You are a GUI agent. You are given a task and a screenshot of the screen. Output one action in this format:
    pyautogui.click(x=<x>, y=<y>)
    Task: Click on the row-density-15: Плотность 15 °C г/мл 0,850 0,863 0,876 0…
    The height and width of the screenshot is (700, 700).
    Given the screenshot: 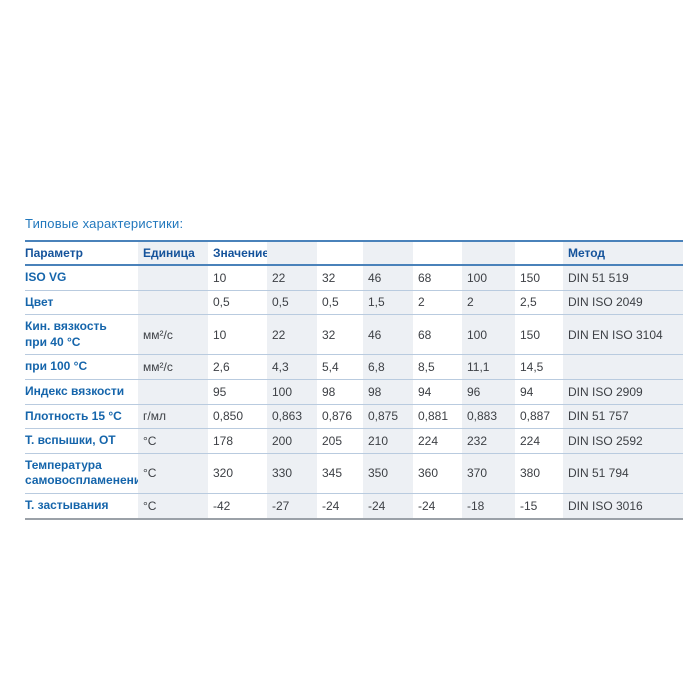 What is the action you would take?
    pyautogui.click(x=354, y=416)
    